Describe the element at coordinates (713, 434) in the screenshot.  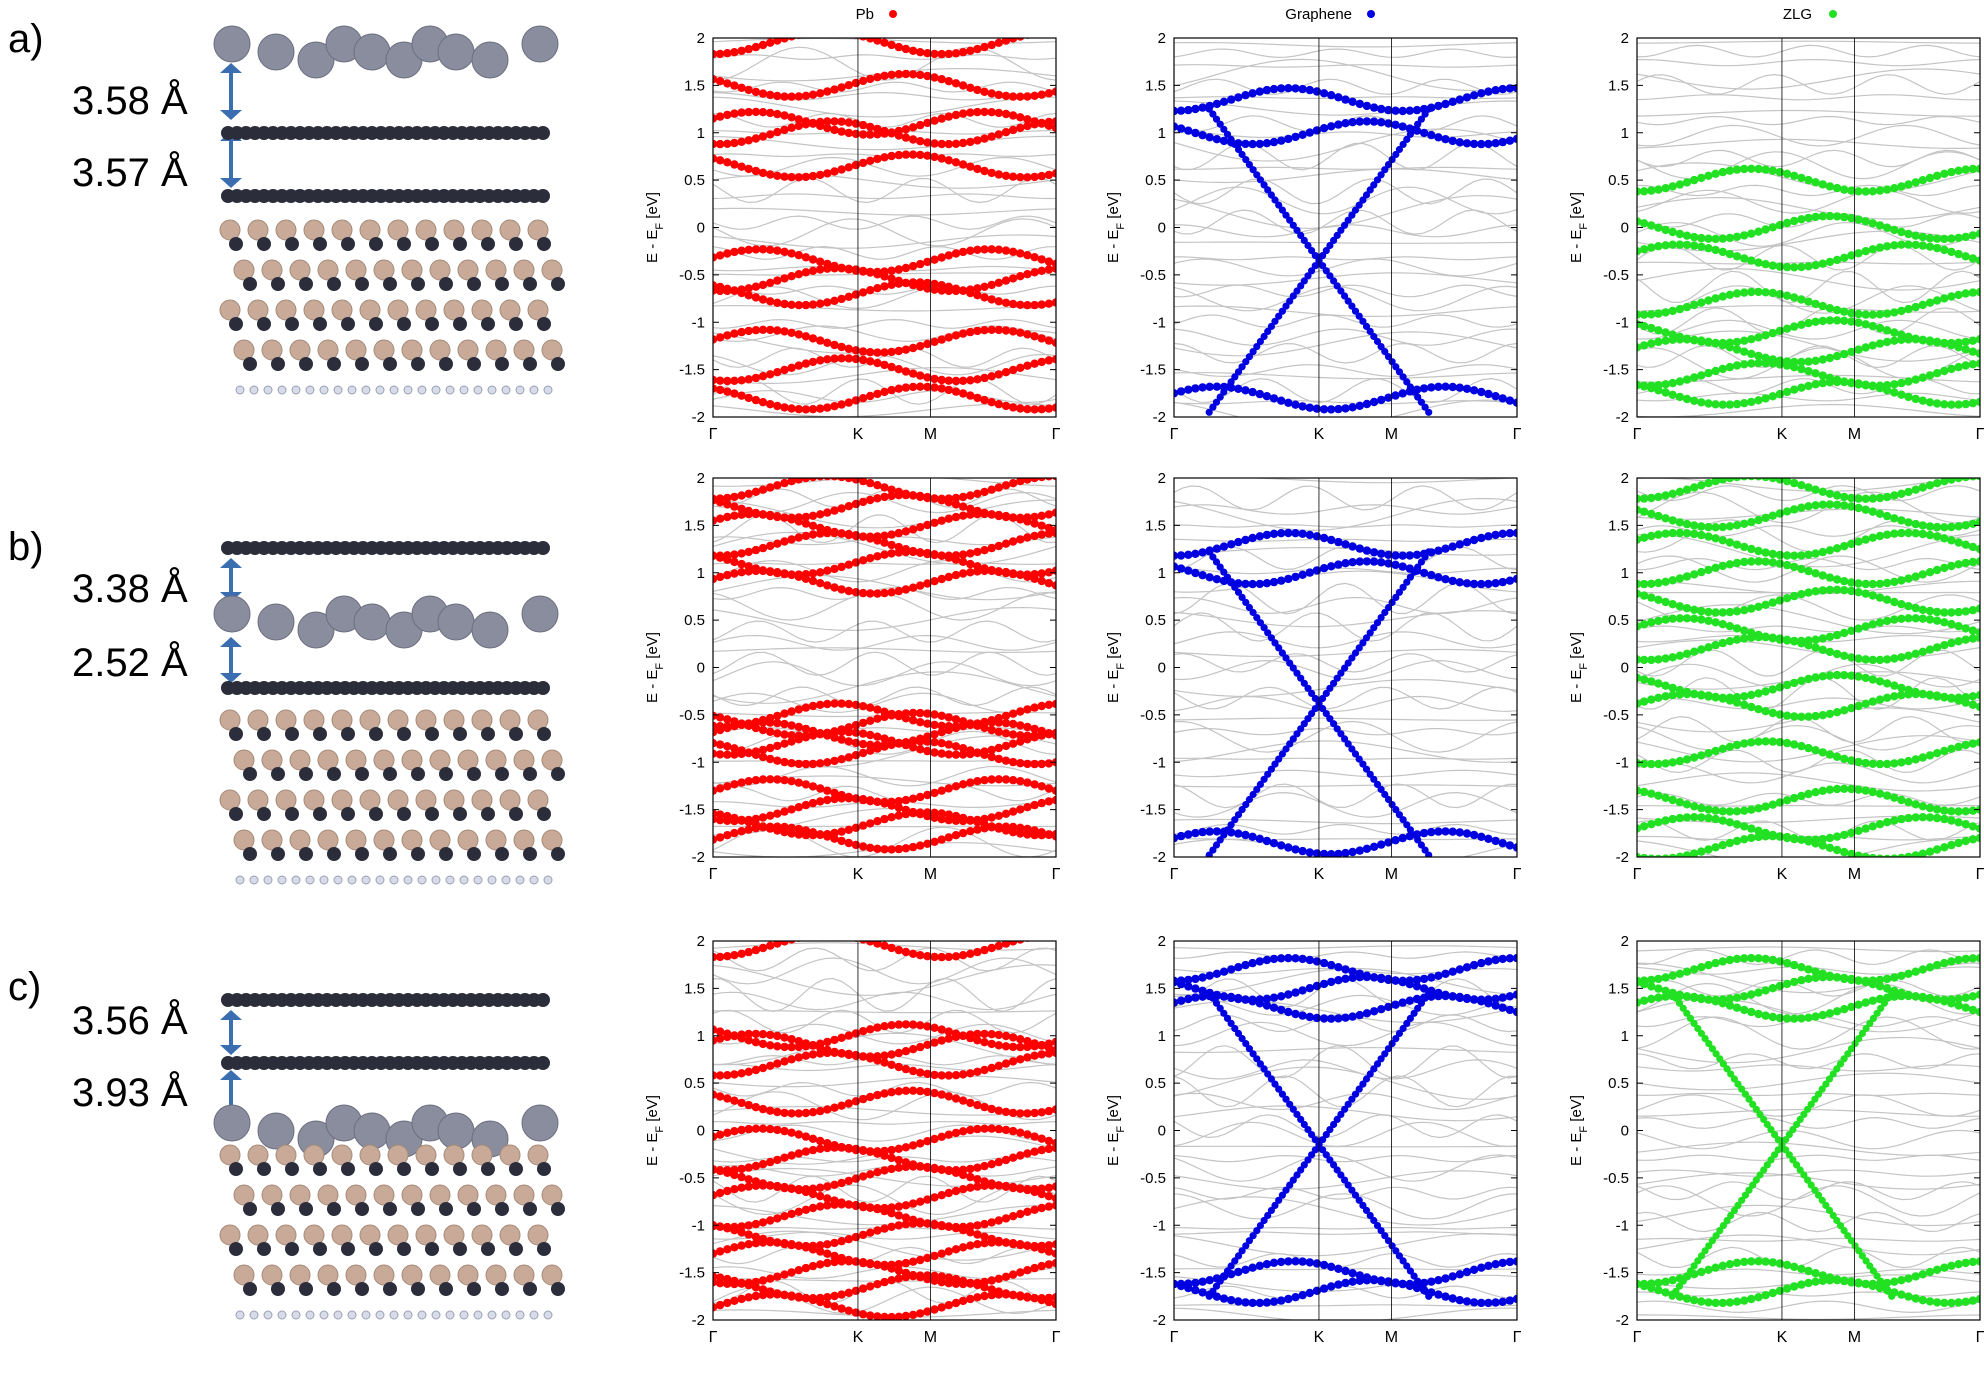
I see `x-tick-label: Γ` at that location.